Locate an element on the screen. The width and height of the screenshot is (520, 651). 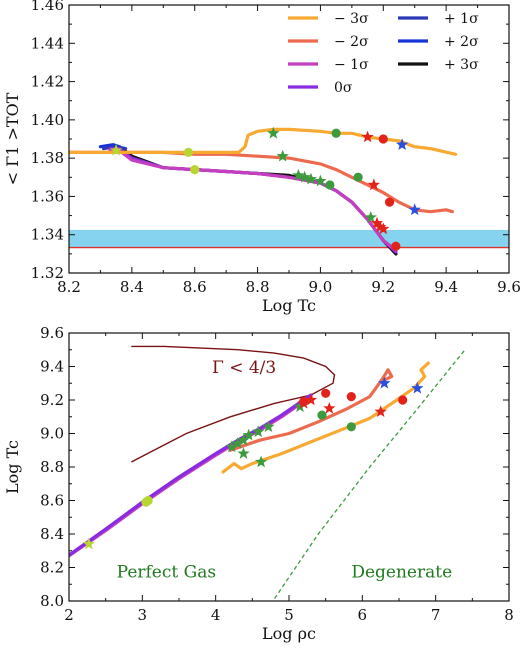
legend-label: + 3σ is located at coordinates (461, 65).